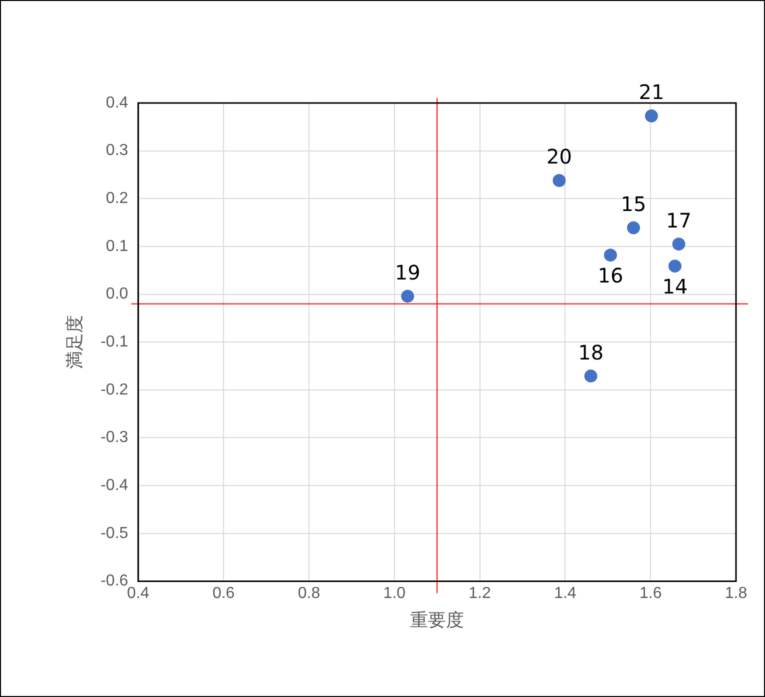 This screenshot has height=697, width=765. What do you see at coordinates (591, 352) in the screenshot?
I see `annotation: 18` at bounding box center [591, 352].